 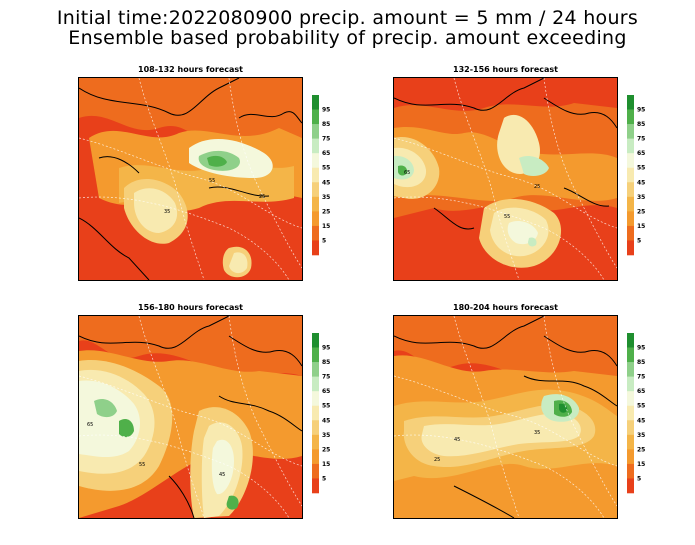 I want to click on probability-map: 65 55 25, so click(x=505, y=179).